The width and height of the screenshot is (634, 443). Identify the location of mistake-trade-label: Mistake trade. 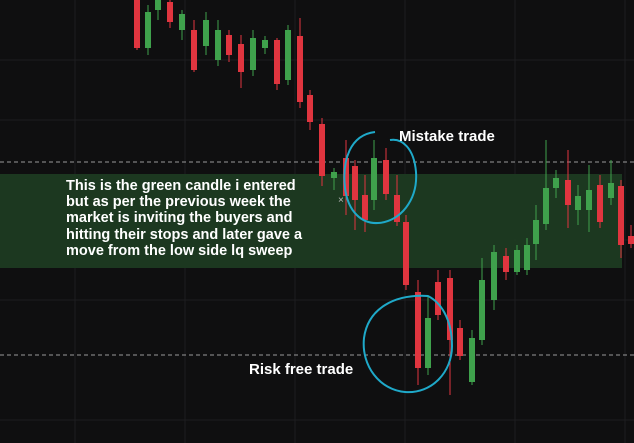
(447, 136).